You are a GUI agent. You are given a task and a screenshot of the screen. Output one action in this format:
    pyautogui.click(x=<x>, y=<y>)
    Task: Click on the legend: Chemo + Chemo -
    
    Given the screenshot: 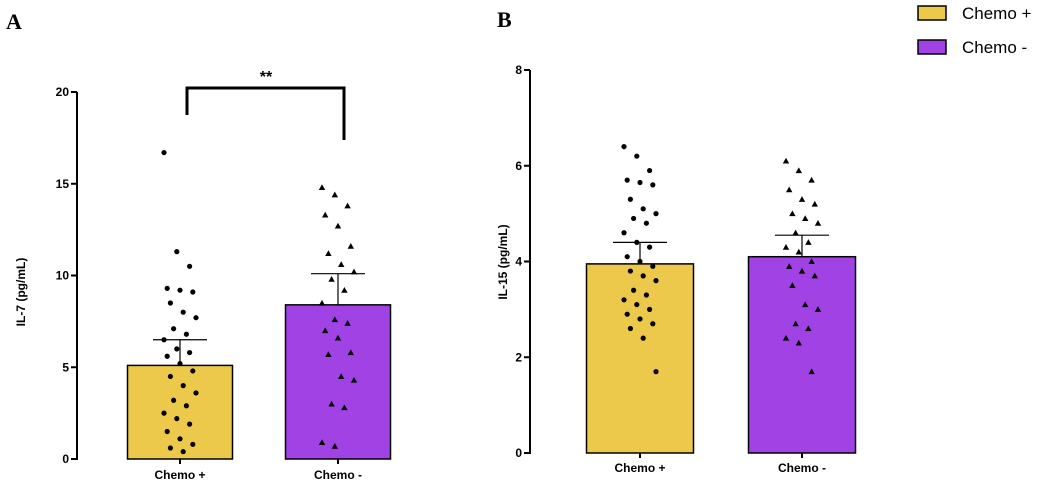 What is the action you would take?
    pyautogui.click(x=974, y=30)
    